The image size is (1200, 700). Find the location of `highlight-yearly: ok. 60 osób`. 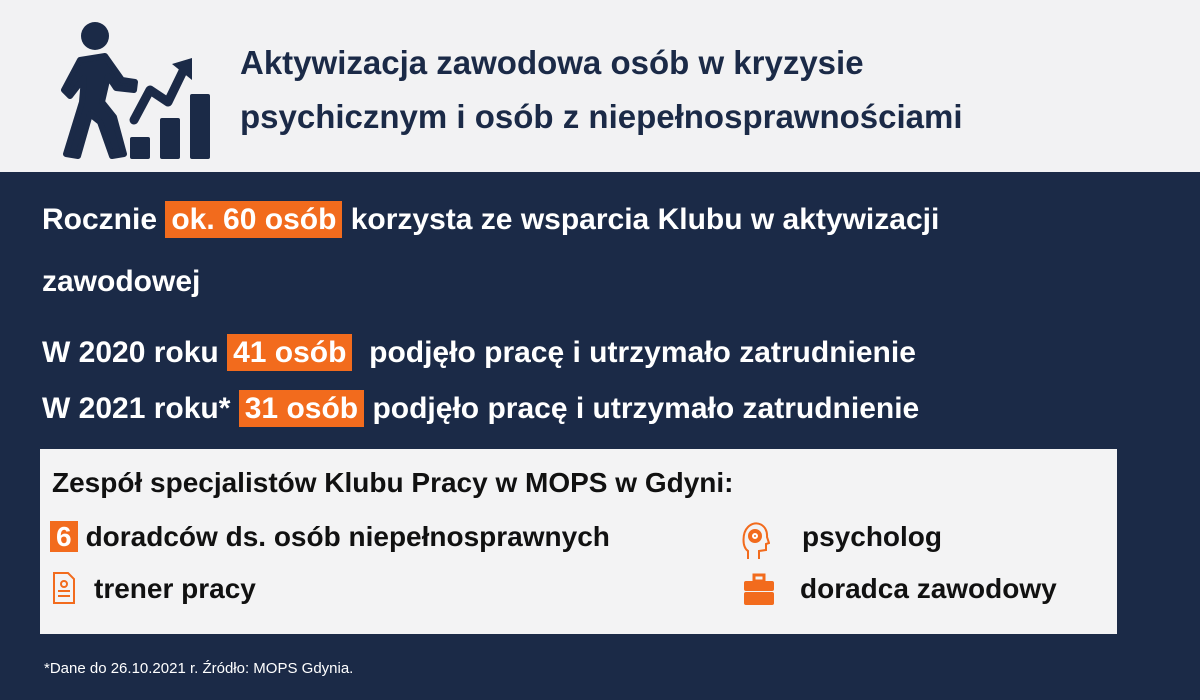

highlight-yearly: ok. 60 osób is located at coordinates (254, 219).